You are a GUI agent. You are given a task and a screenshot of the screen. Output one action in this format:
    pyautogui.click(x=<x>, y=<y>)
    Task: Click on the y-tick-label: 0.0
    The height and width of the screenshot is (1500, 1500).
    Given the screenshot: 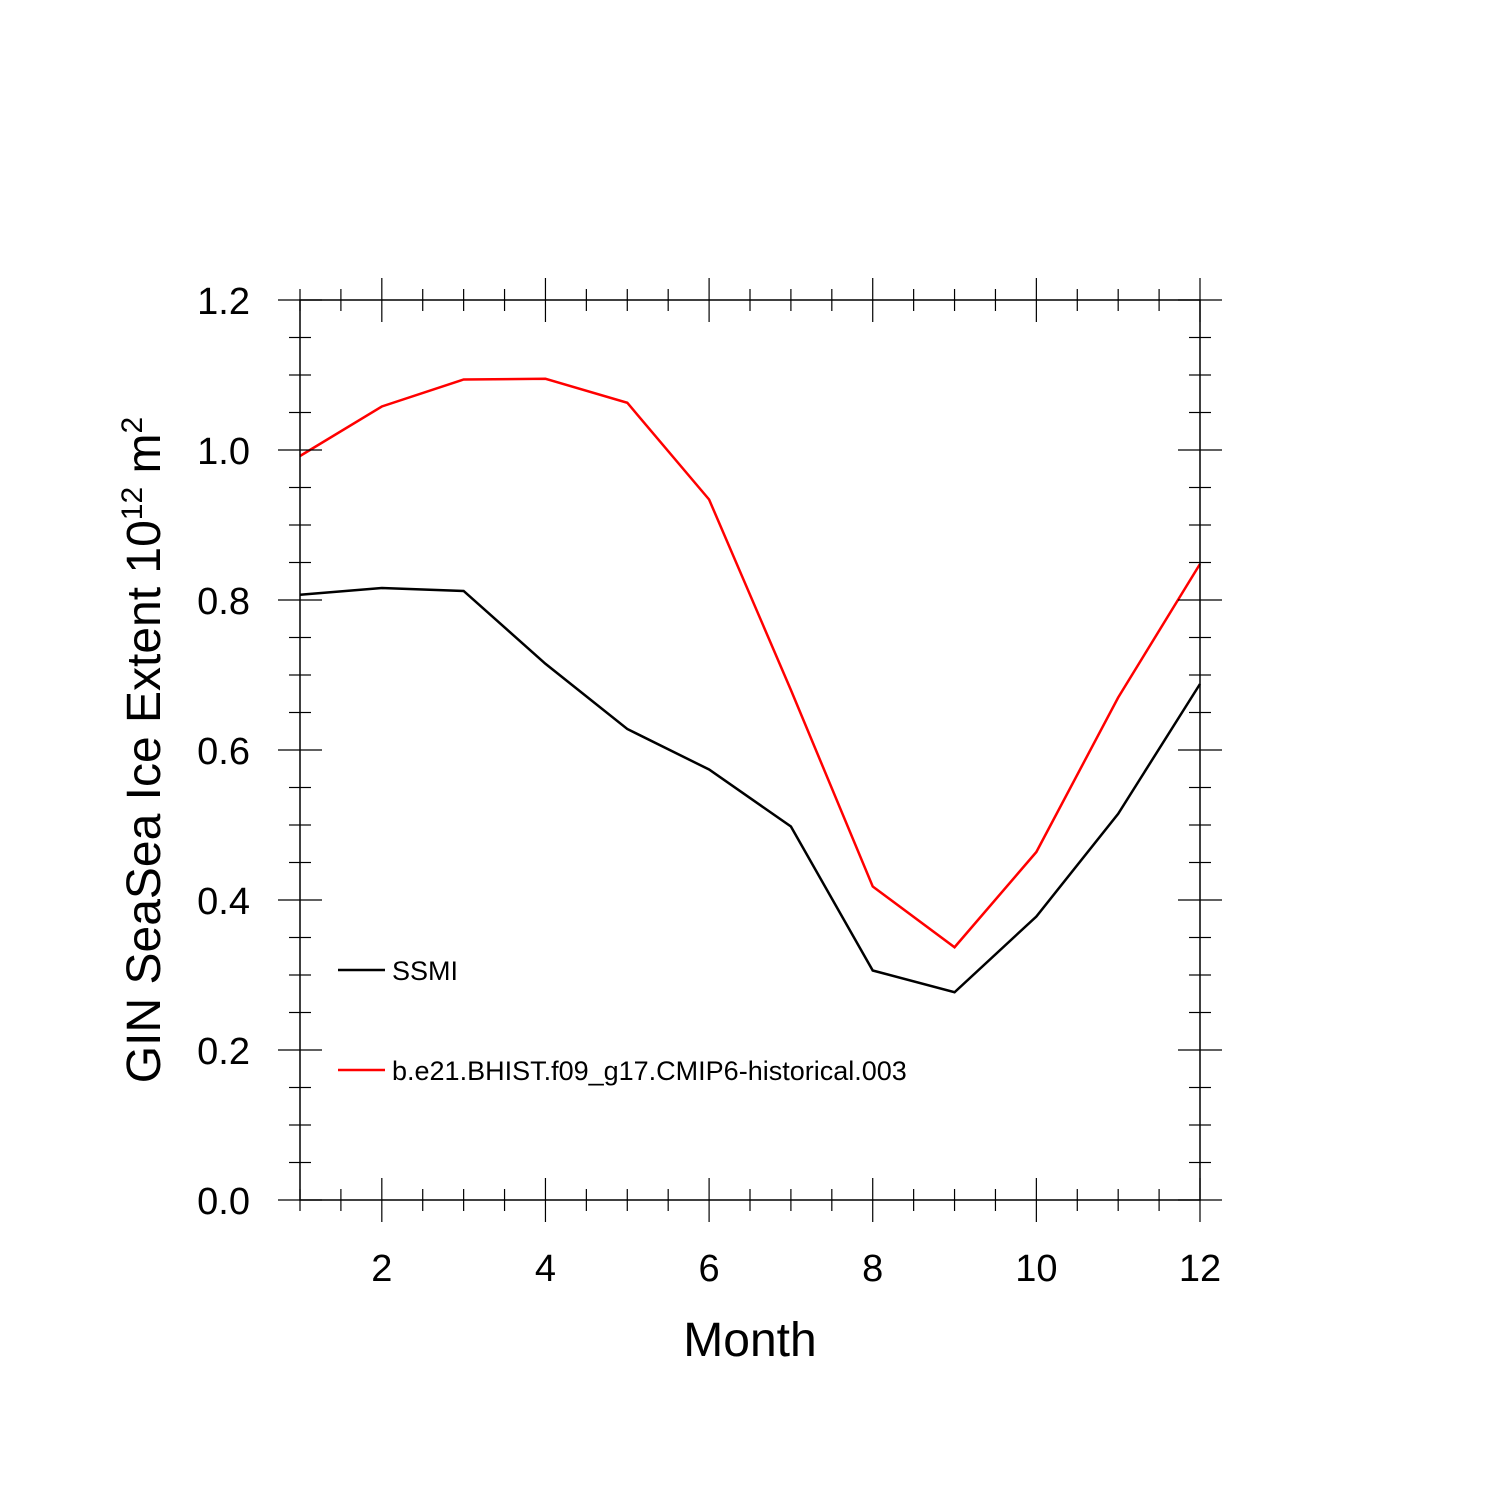 What is the action you would take?
    pyautogui.click(x=223, y=1202)
    